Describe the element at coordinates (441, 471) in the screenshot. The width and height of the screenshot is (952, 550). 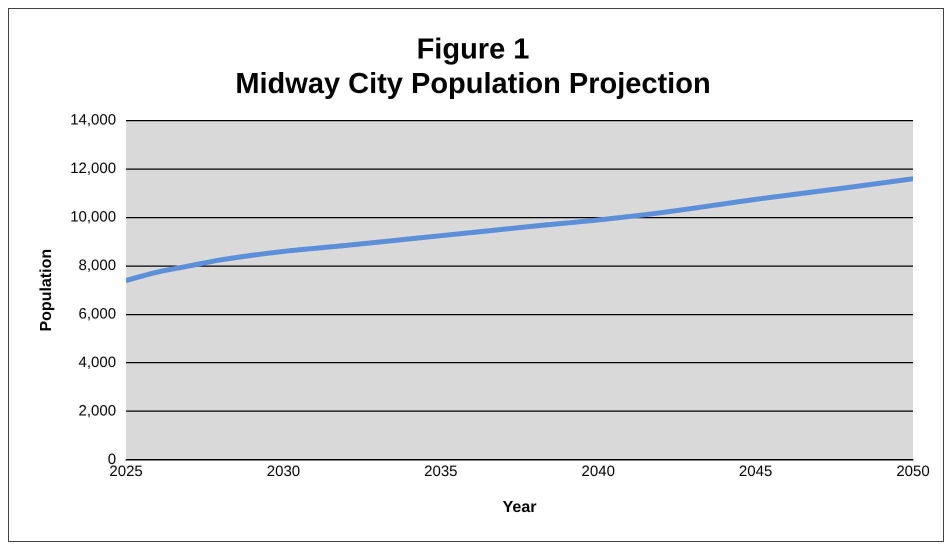
I see `x-tick-label: 2035` at that location.